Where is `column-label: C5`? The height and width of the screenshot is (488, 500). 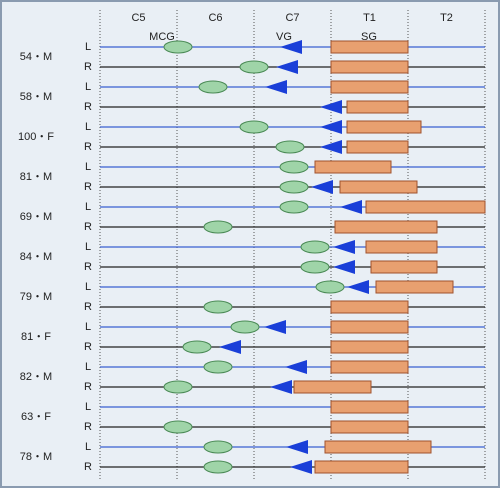
column-label: C5 is located at coordinates (138, 18).